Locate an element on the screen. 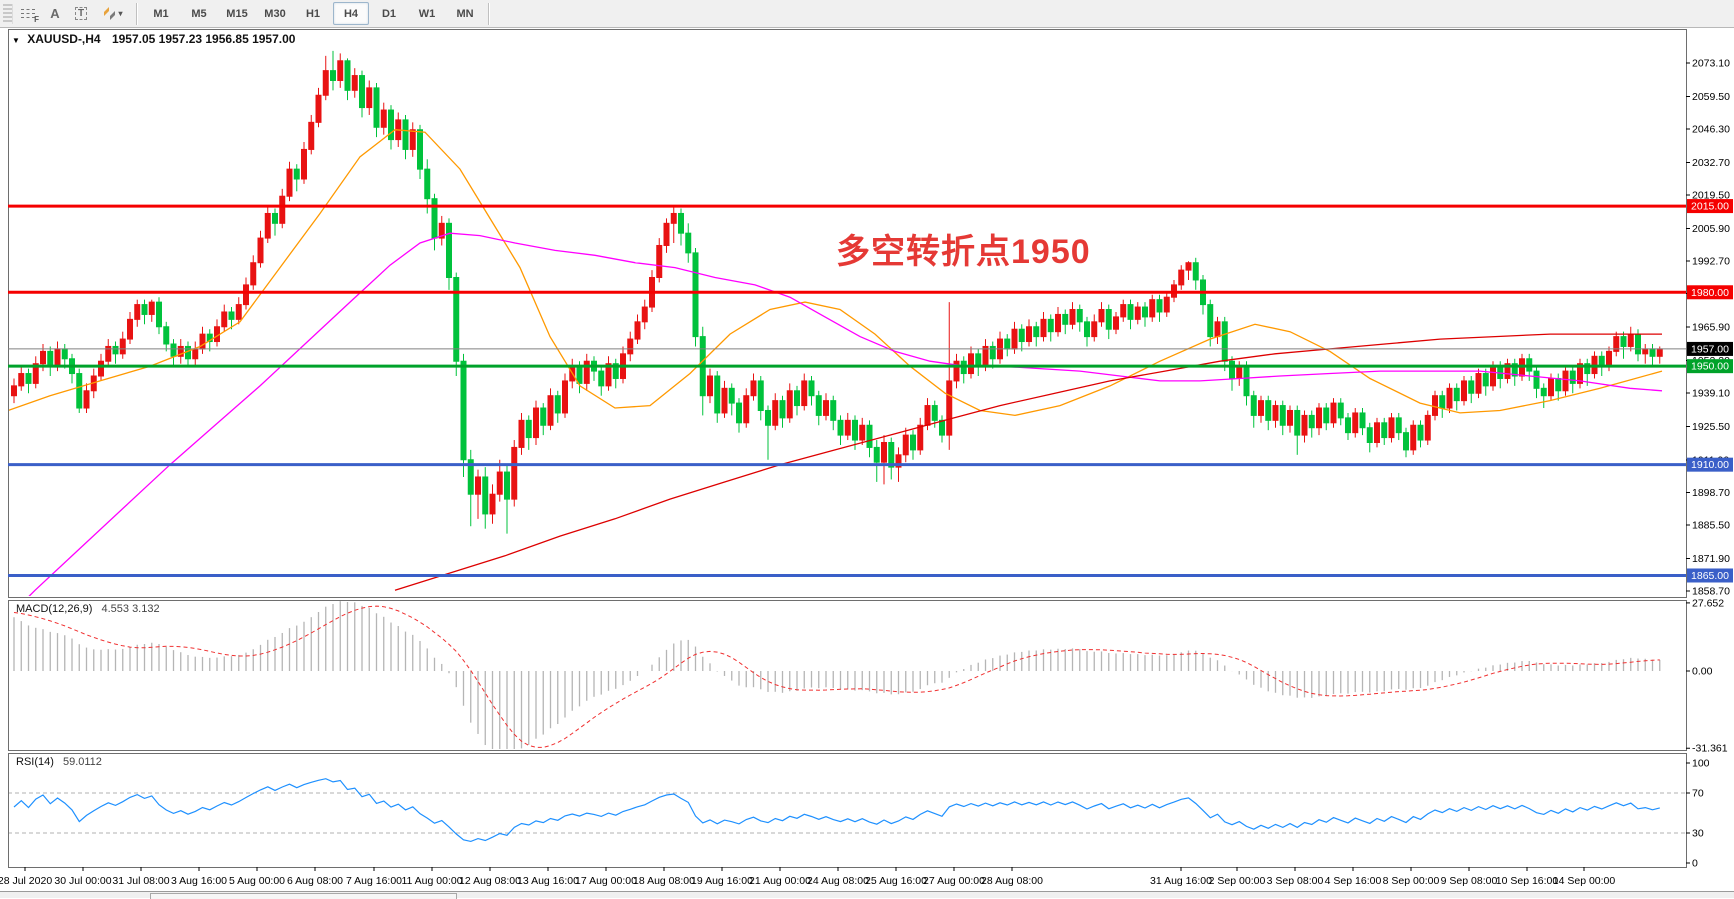 Image resolution: width=1734 pixels, height=899 pixels. rsi-value: 59.0112 is located at coordinates (82, 762).